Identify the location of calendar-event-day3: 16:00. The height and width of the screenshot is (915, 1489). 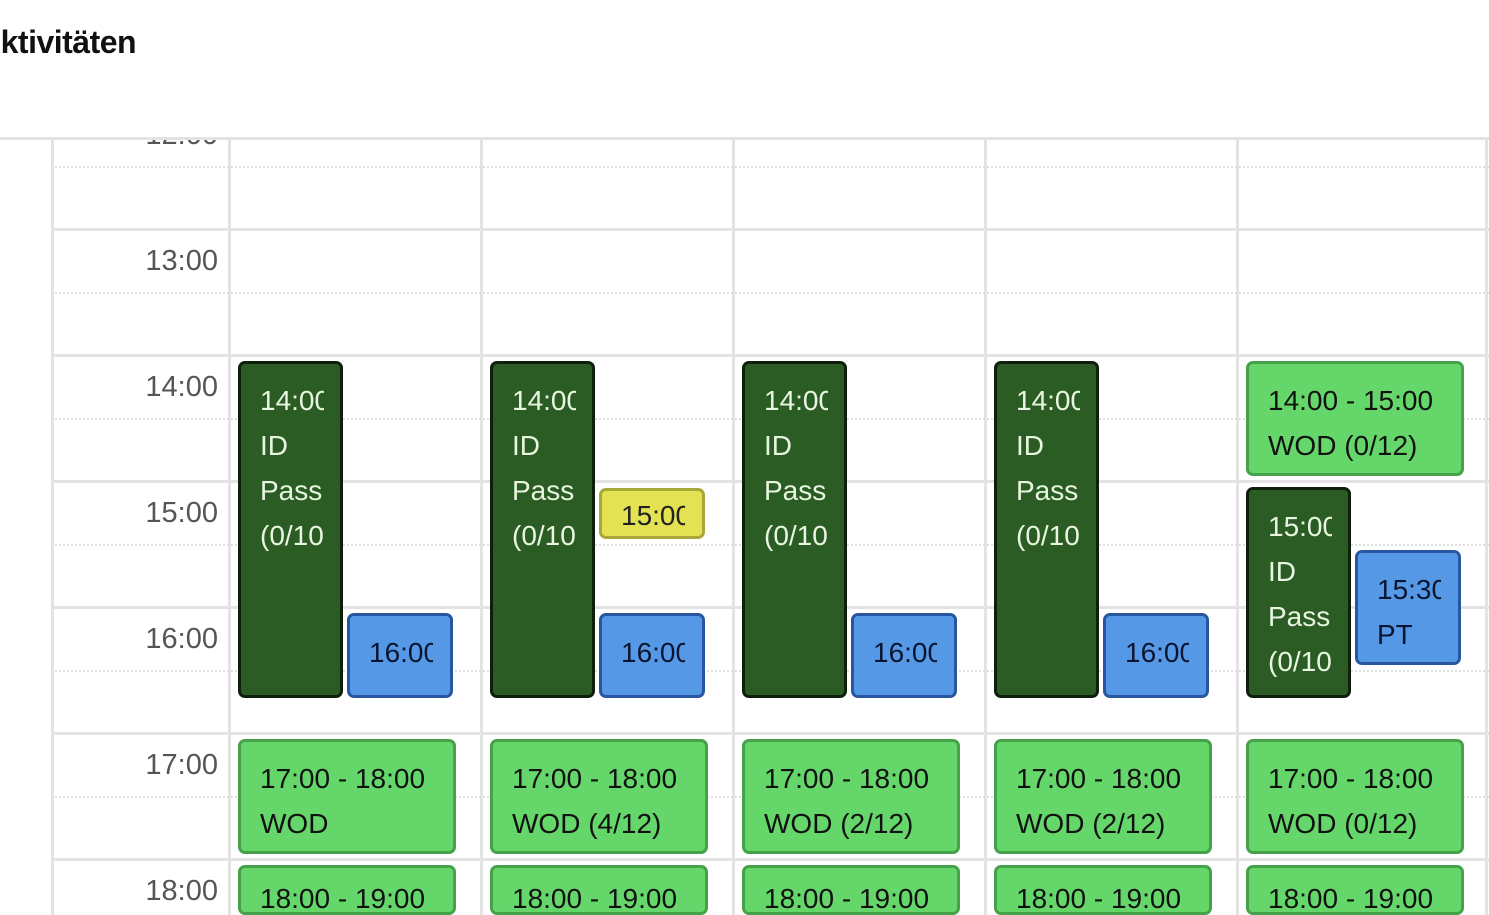
(904, 655).